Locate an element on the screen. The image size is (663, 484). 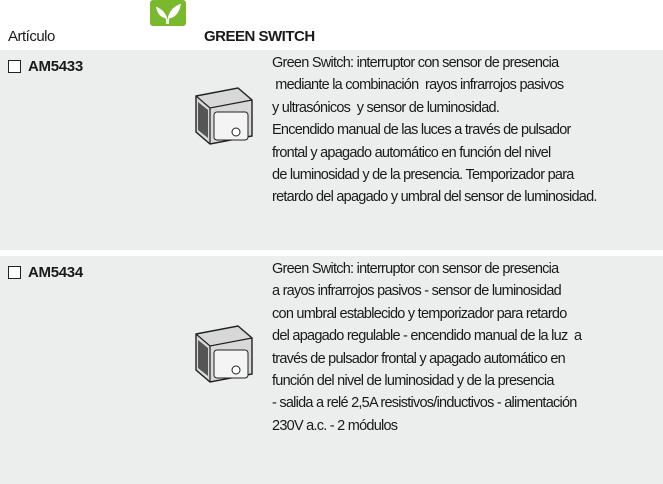
code-text: AM5433 is located at coordinates (55, 66).